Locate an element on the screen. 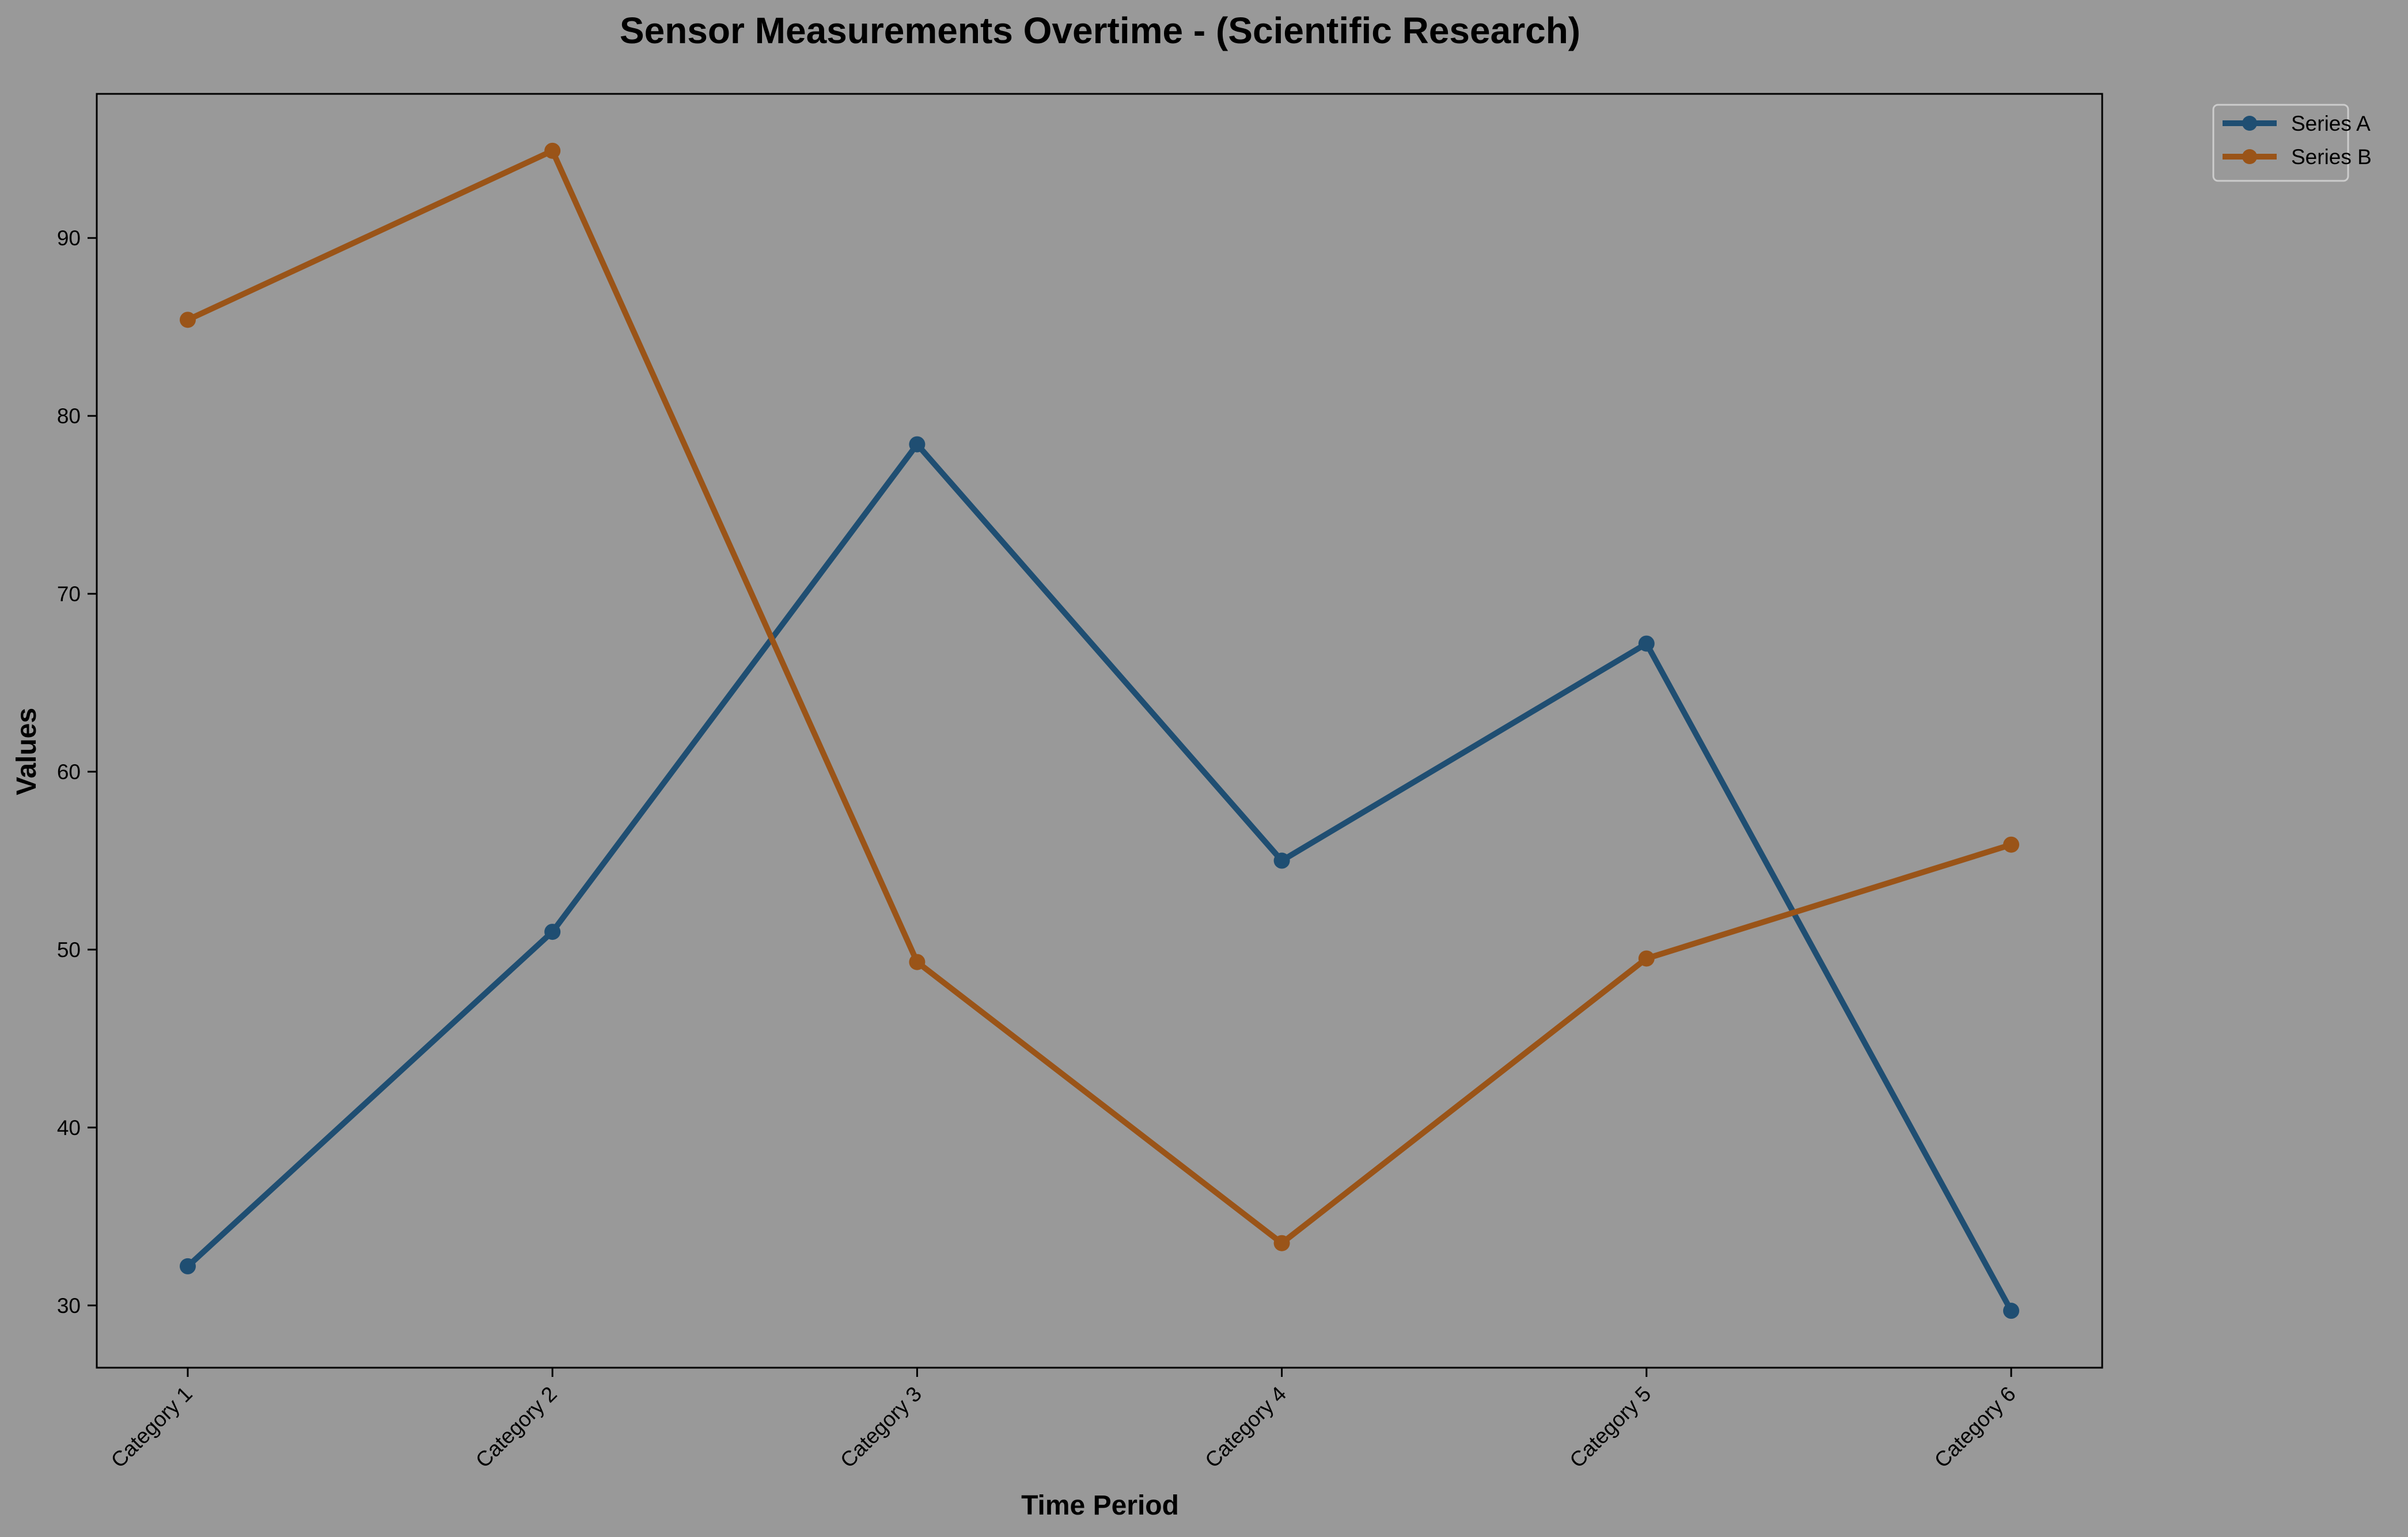 The width and height of the screenshot is (2408, 1537). y-tick-label: 40 is located at coordinates (69, 1128).